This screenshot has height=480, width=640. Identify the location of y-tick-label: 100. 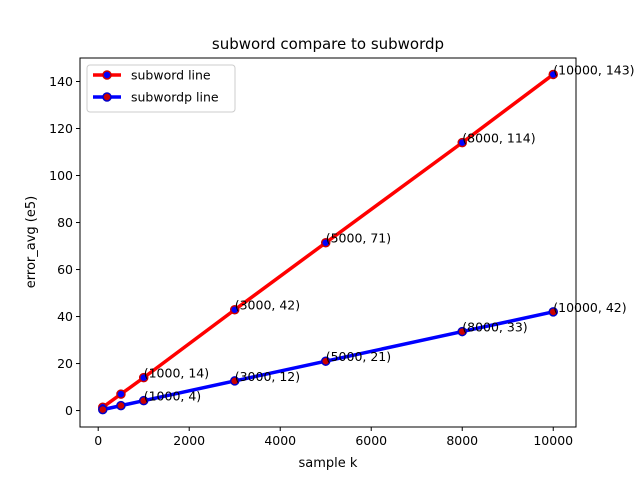
(61, 175).